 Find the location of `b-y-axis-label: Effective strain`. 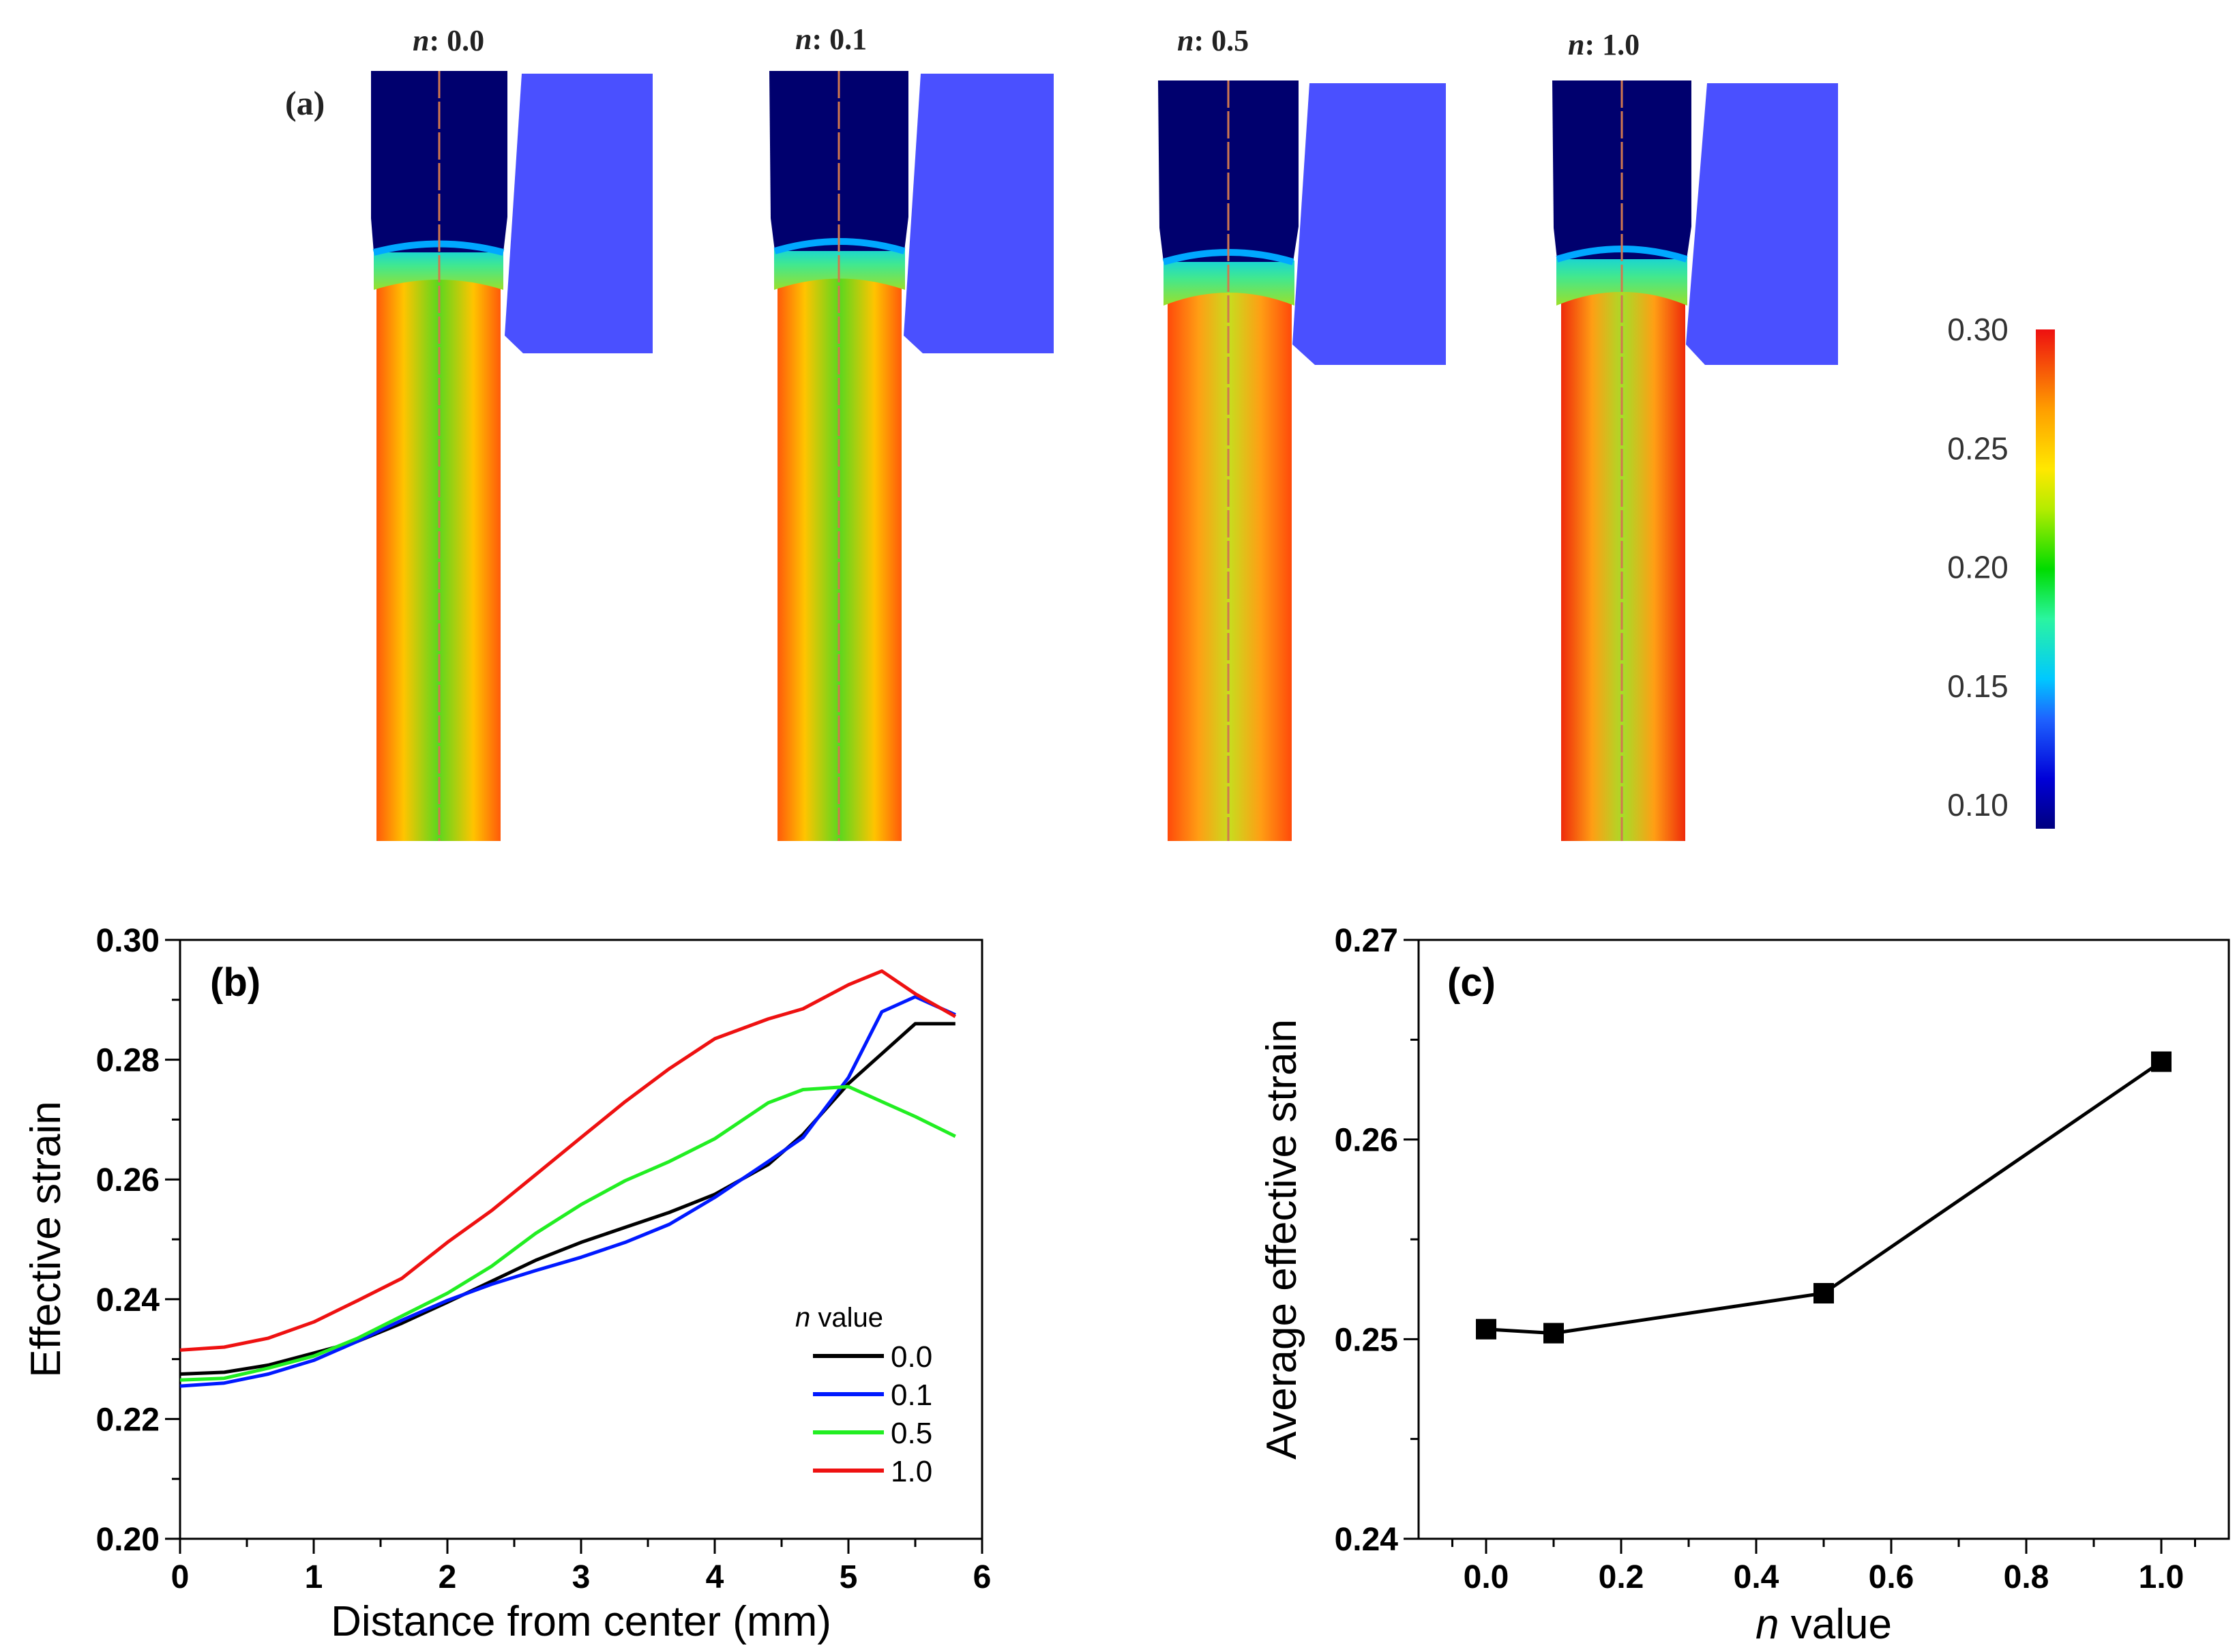

b-y-axis-label: Effective strain is located at coordinates (47, 1239).